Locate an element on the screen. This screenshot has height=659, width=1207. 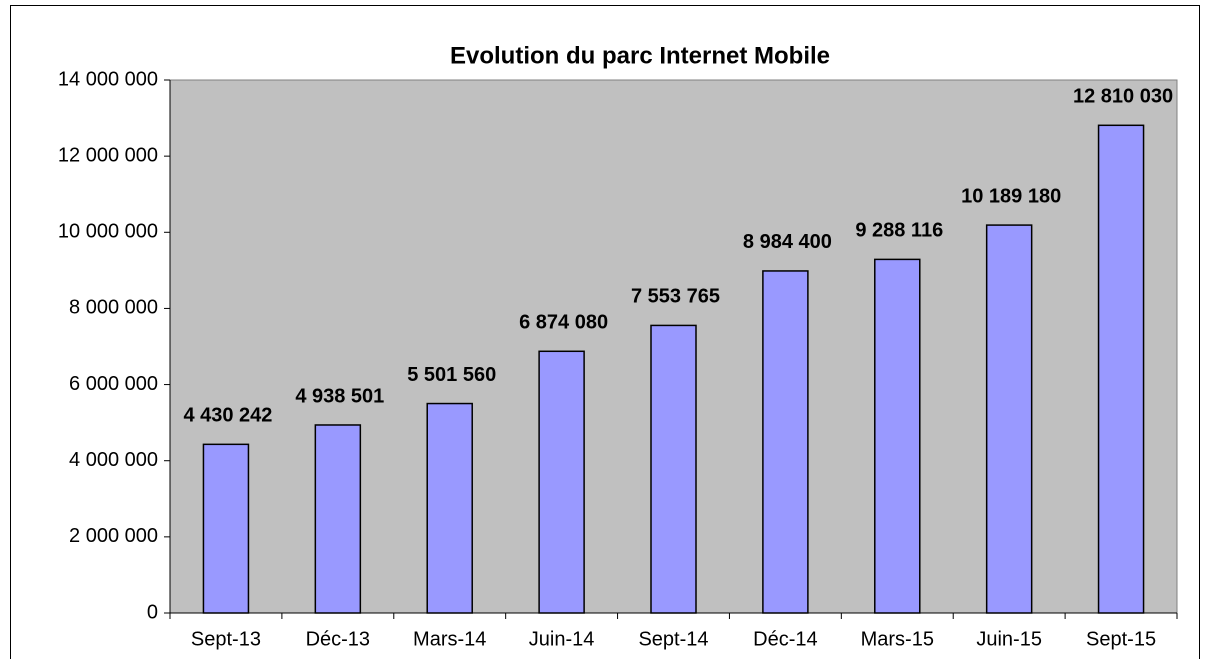
x-tick-label: Mars-14 is located at coordinates (449, 639).